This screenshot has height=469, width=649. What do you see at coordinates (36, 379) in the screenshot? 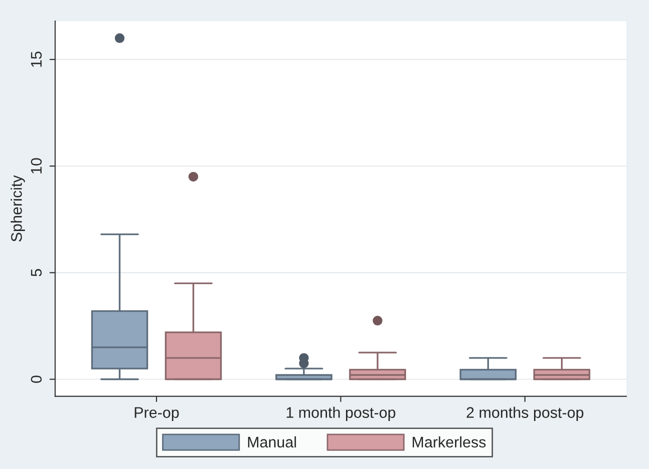
I see `y-tick-label: 0` at bounding box center [36, 379].